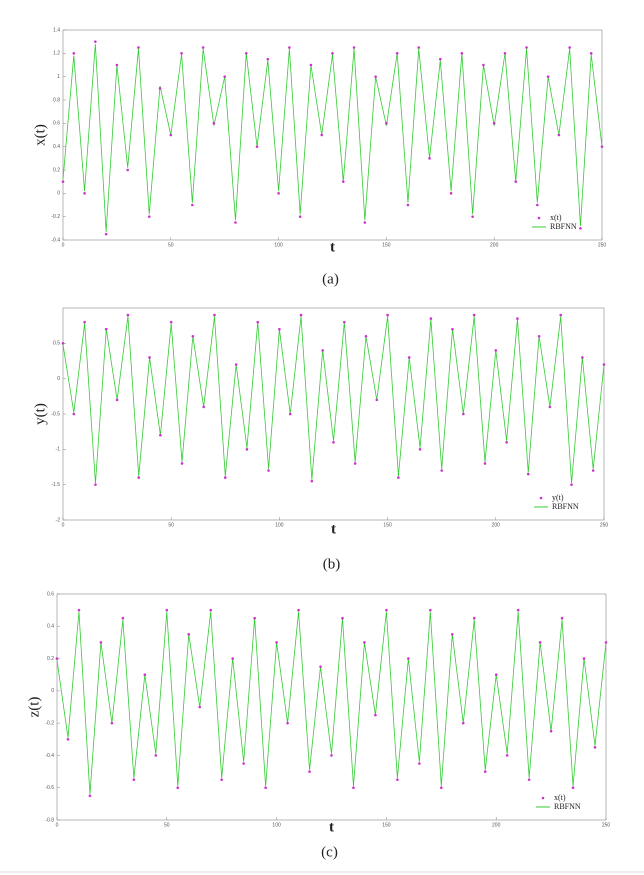 The image size is (644, 875). I want to click on y-tick-label: 1.2, so click(56, 54).